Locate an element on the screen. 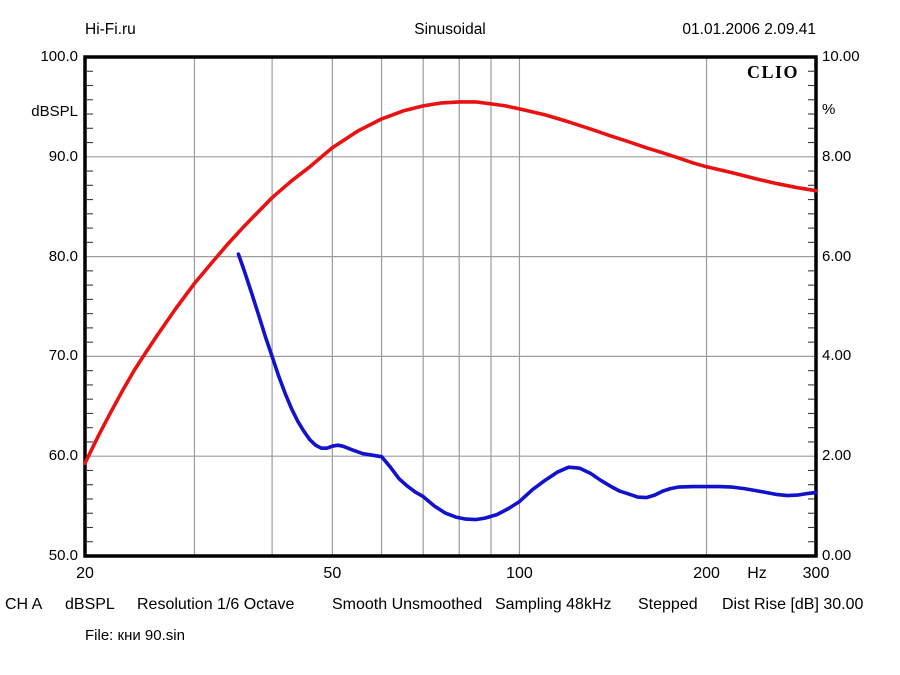 Image resolution: width=900 pixels, height=675 pixels. left-axis-tick-label: 80.0 is located at coordinates (63, 256).